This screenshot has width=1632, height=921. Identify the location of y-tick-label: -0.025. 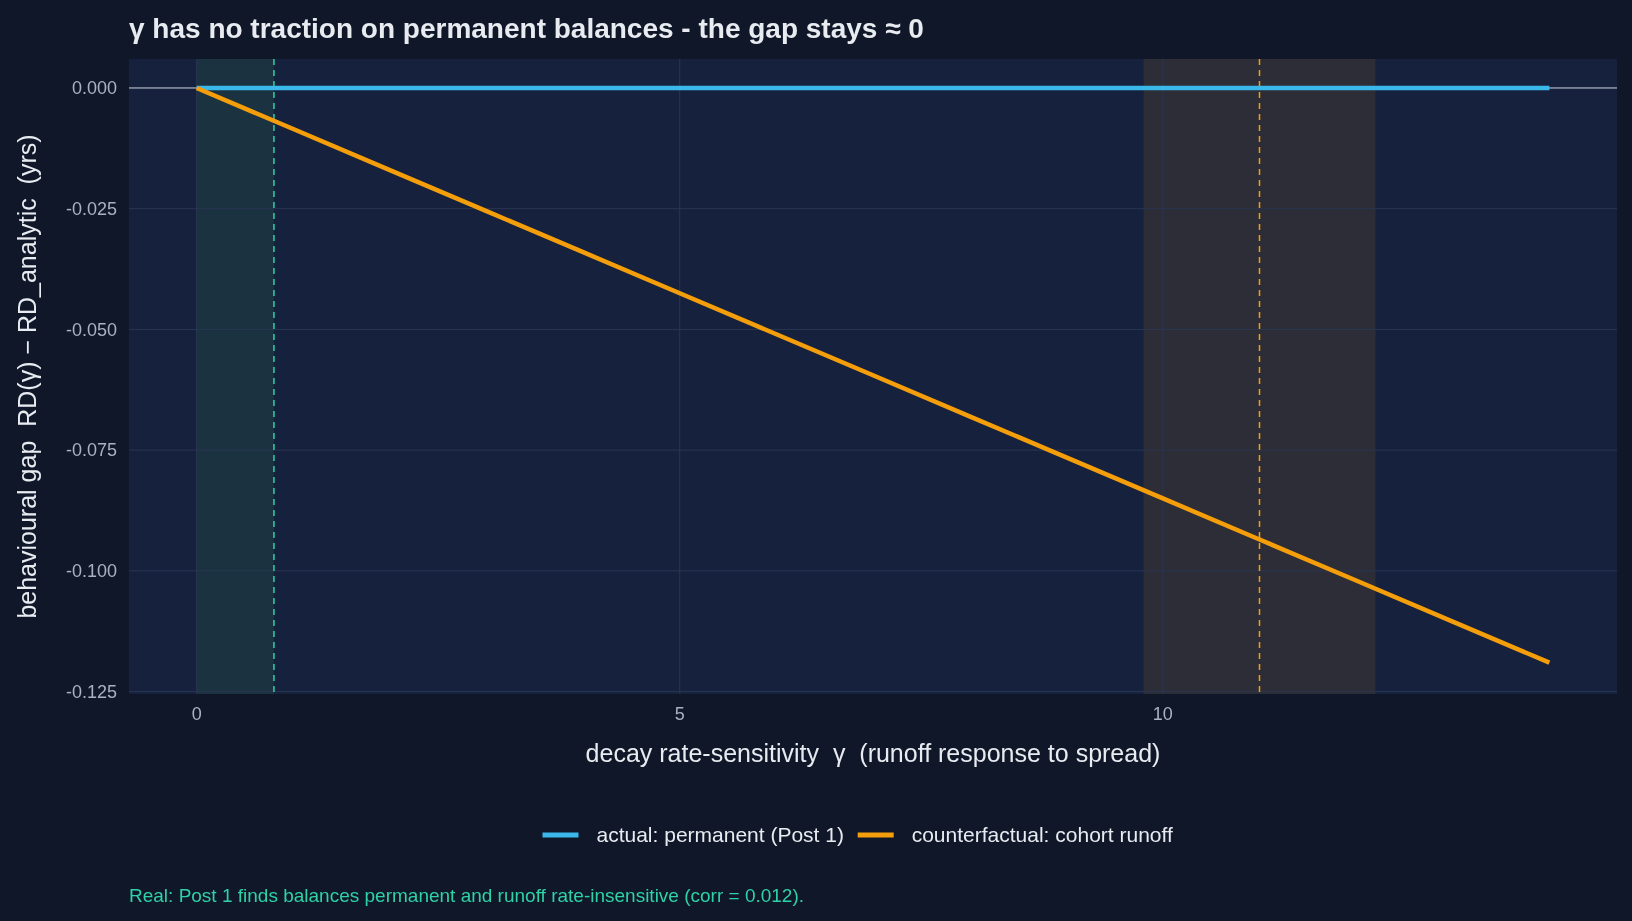
(91, 209).